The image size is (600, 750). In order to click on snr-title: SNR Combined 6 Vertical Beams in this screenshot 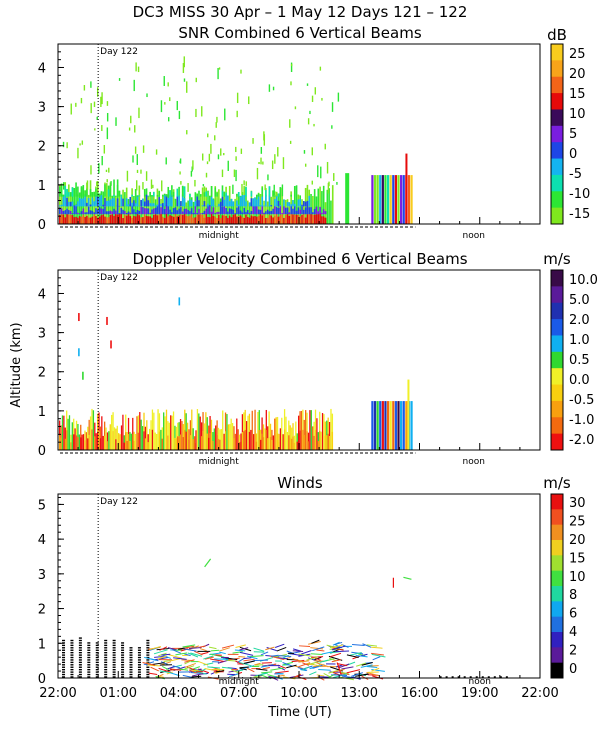, I will do `click(299, 33)`.